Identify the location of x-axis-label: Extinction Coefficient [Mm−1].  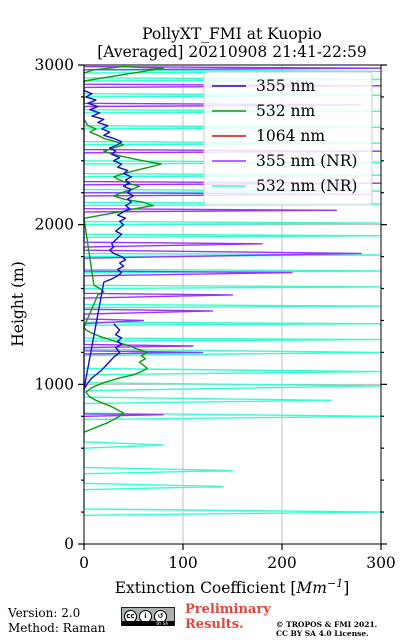
(232, 587).